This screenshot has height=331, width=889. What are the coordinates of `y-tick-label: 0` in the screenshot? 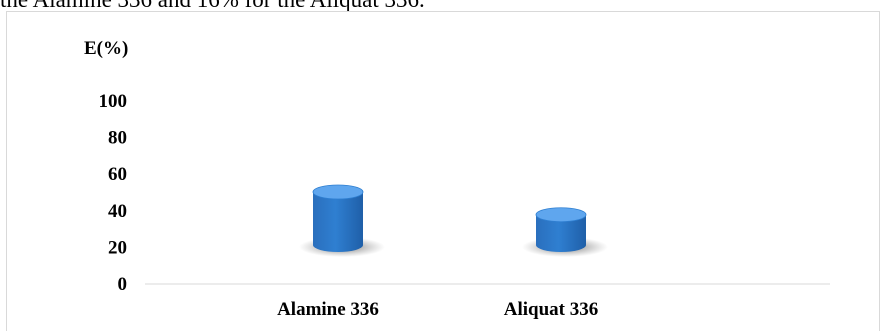 It's located at (123, 284).